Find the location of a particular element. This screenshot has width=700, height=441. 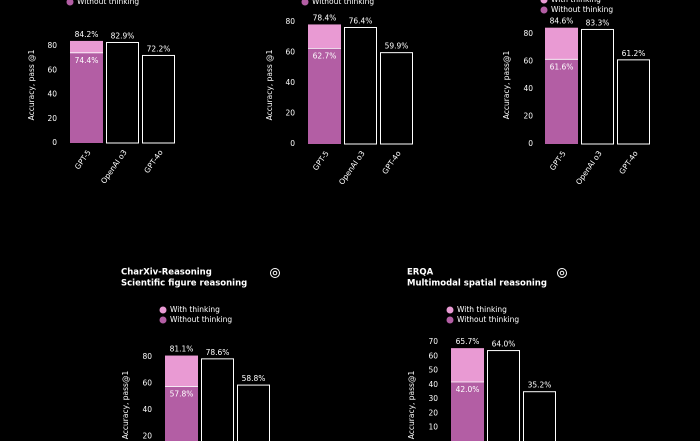

value-label: 81.1% is located at coordinates (182, 349).